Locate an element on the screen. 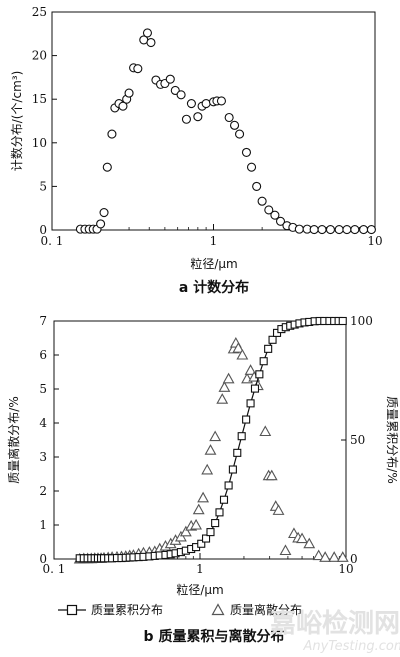 Image resolution: width=400 pixels, height=657 pixels. chart-a-y-axis: 0 5 10 15 20 25 is located at coordinates (44, 121).